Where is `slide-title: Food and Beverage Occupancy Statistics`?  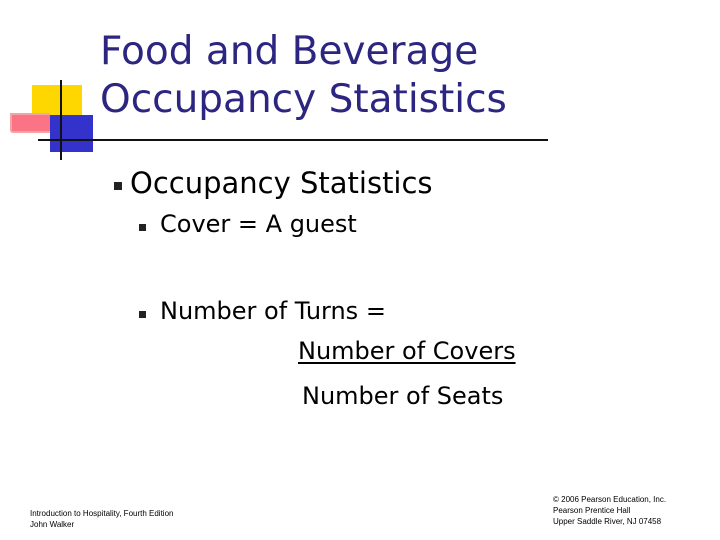 slide-title: Food and Beverage Occupancy Statistics is located at coordinates (400, 76).